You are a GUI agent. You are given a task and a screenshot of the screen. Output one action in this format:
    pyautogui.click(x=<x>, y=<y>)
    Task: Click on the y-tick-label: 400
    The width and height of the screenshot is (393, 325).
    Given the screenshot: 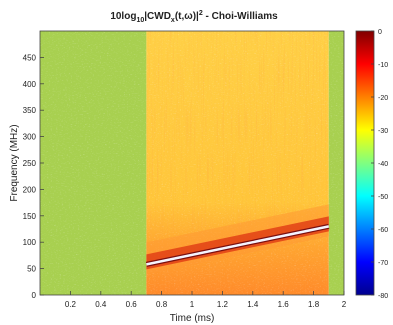 What is the action you would take?
    pyautogui.click(x=30, y=84)
    